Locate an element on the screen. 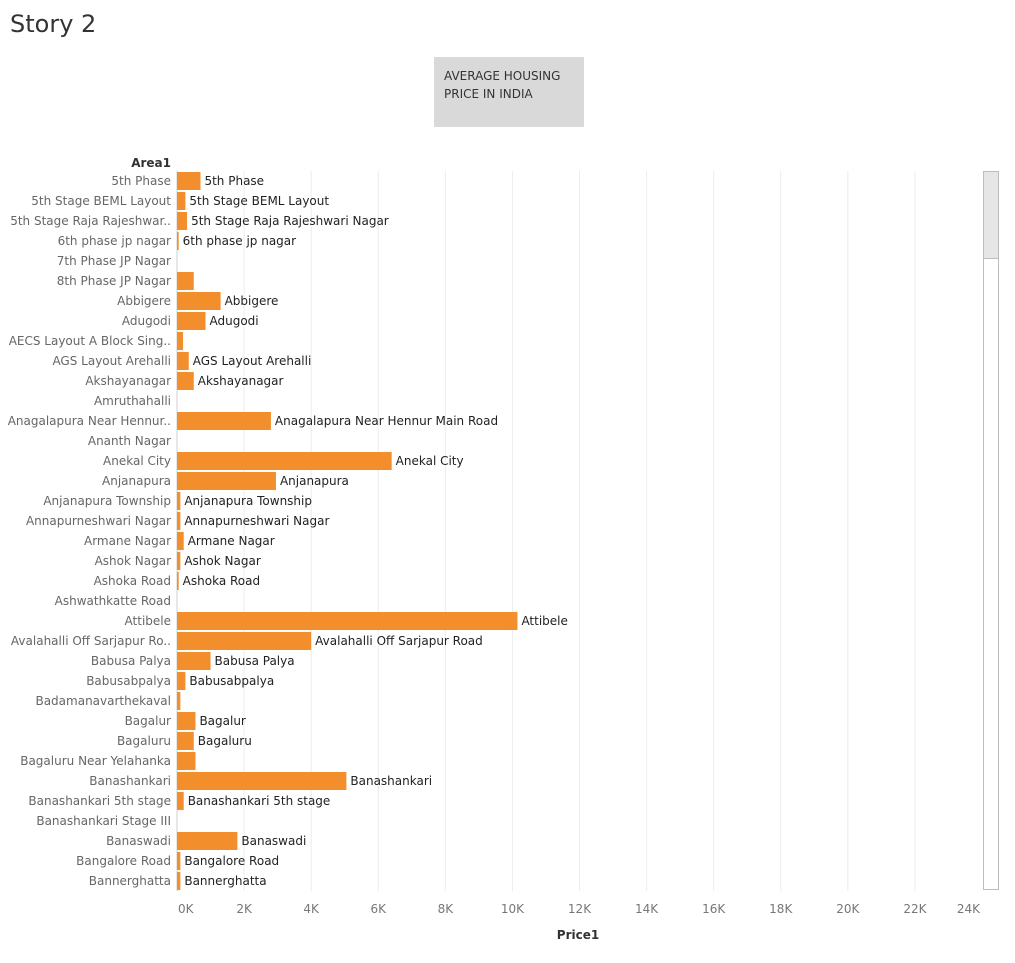  caption-line-1: AVERAGE HOUSING is located at coordinates (502, 76).